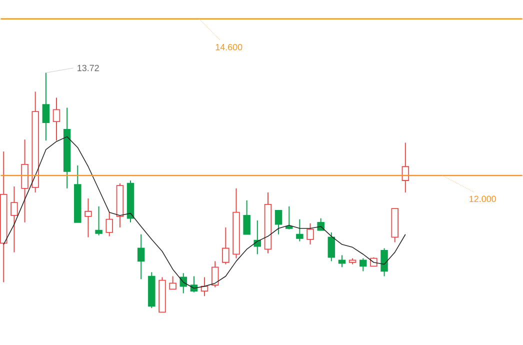  Describe the element at coordinates (483, 199) in the screenshot. I see `text: 12.000` at that location.